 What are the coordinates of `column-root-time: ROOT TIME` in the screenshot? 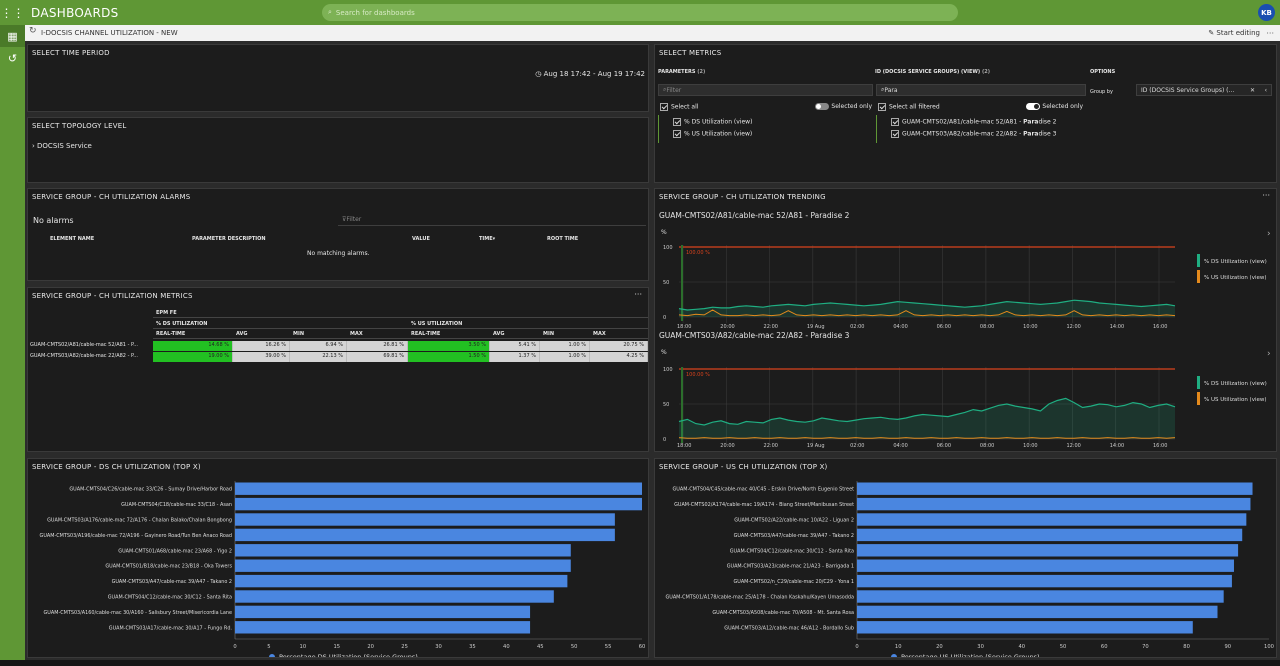 It's located at (563, 239).